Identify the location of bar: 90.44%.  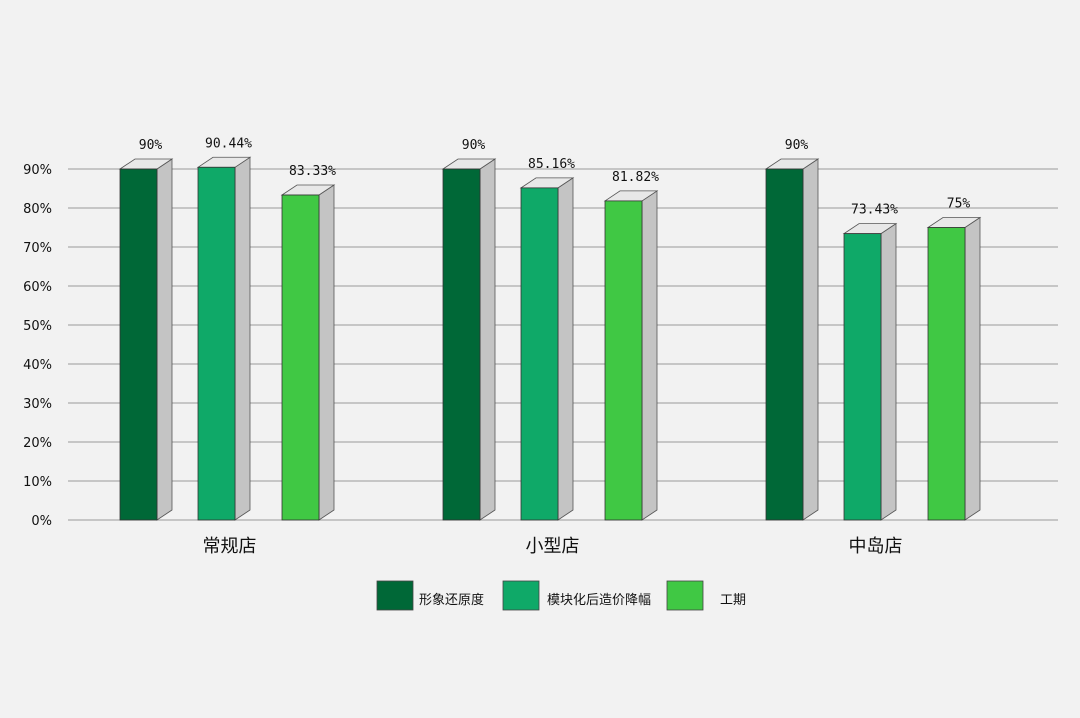
(224, 328).